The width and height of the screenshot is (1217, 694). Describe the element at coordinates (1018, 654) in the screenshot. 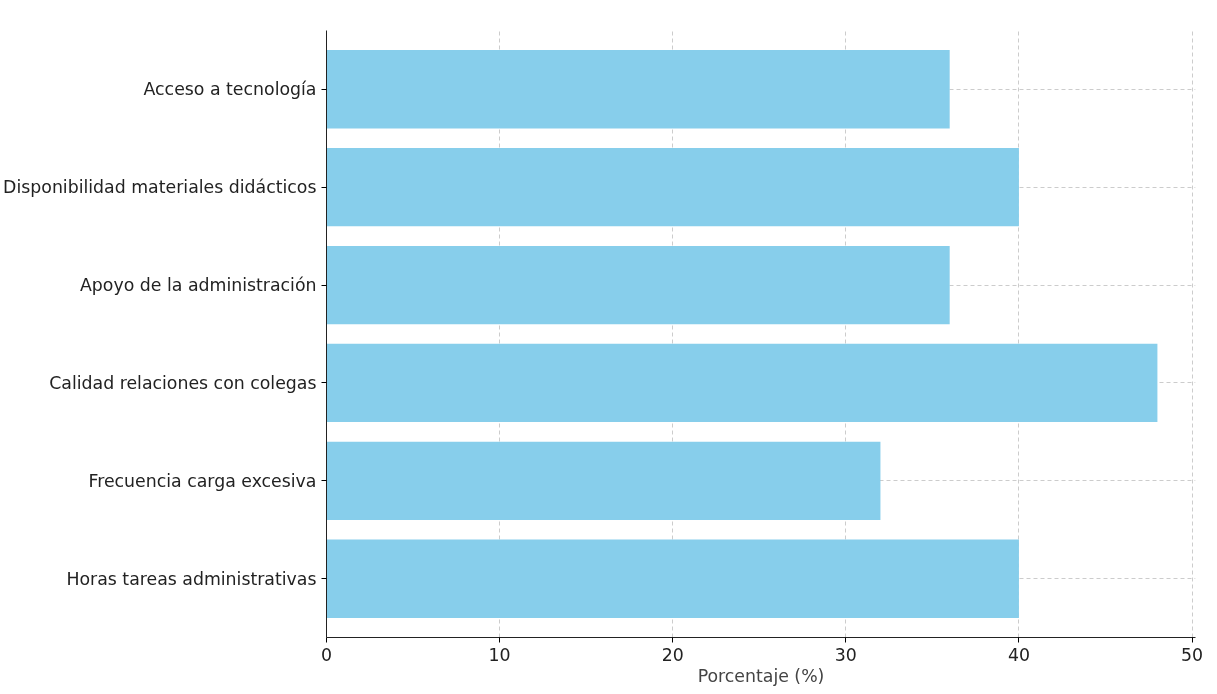

I see `x-tick-label: 40` at that location.